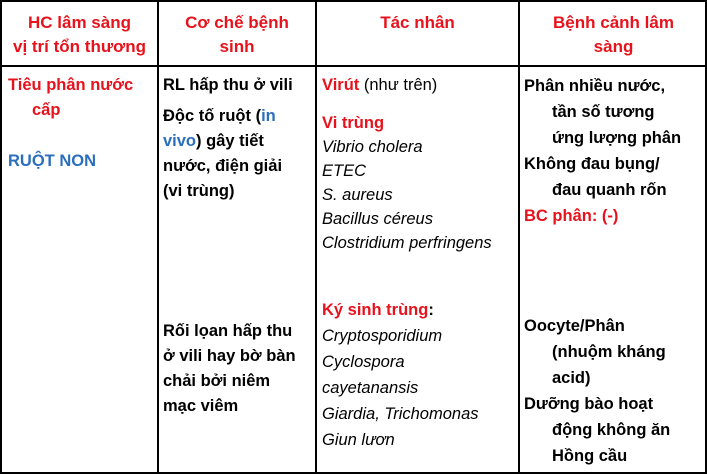 The image size is (707, 474). Describe the element at coordinates (52, 161) in the screenshot. I see `location-label: RUỘT NON` at that location.